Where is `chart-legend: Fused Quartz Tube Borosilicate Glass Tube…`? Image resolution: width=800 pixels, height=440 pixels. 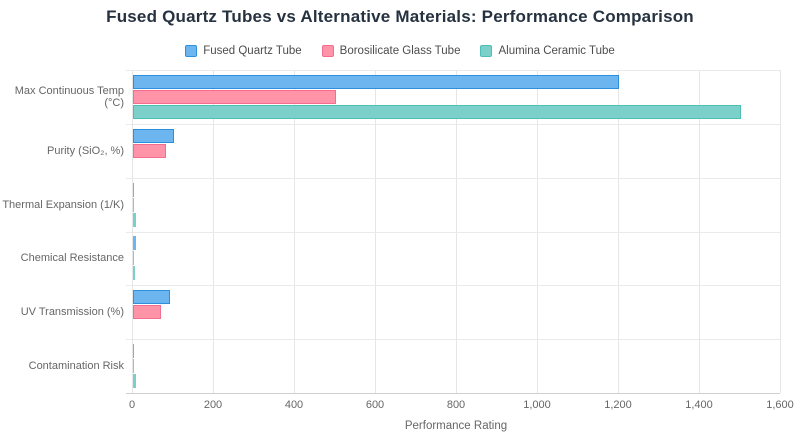
chart-legend: Fused Quartz Tube Borosilicate Glass Tube… is located at coordinates (400, 51).